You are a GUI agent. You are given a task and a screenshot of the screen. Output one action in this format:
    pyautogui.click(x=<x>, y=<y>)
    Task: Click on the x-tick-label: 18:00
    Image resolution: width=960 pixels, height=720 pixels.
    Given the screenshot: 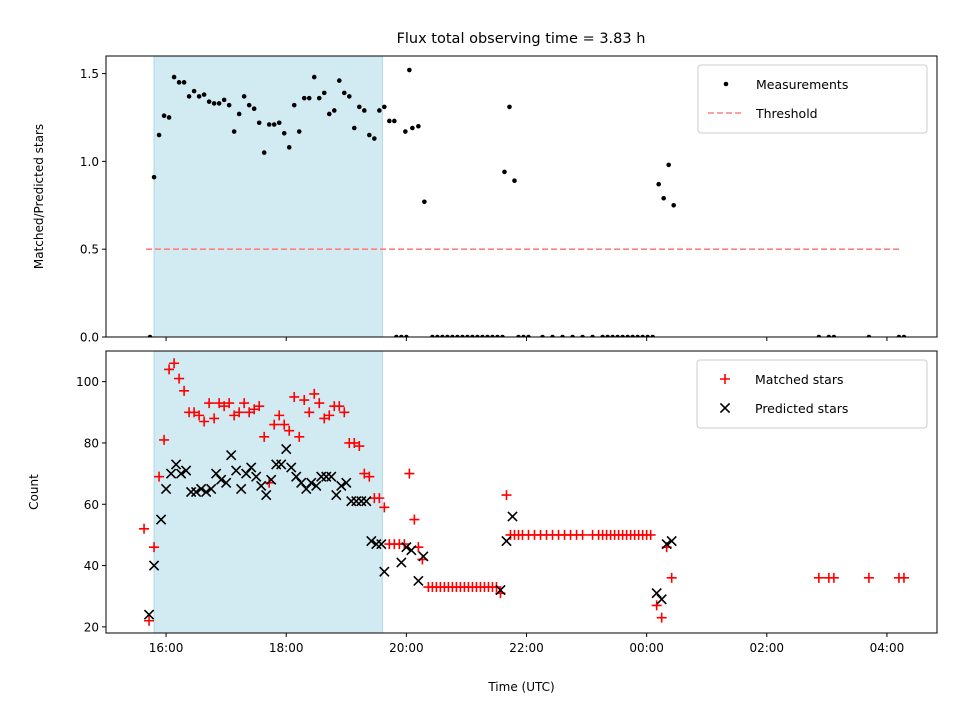 What is the action you would take?
    pyautogui.click(x=286, y=648)
    